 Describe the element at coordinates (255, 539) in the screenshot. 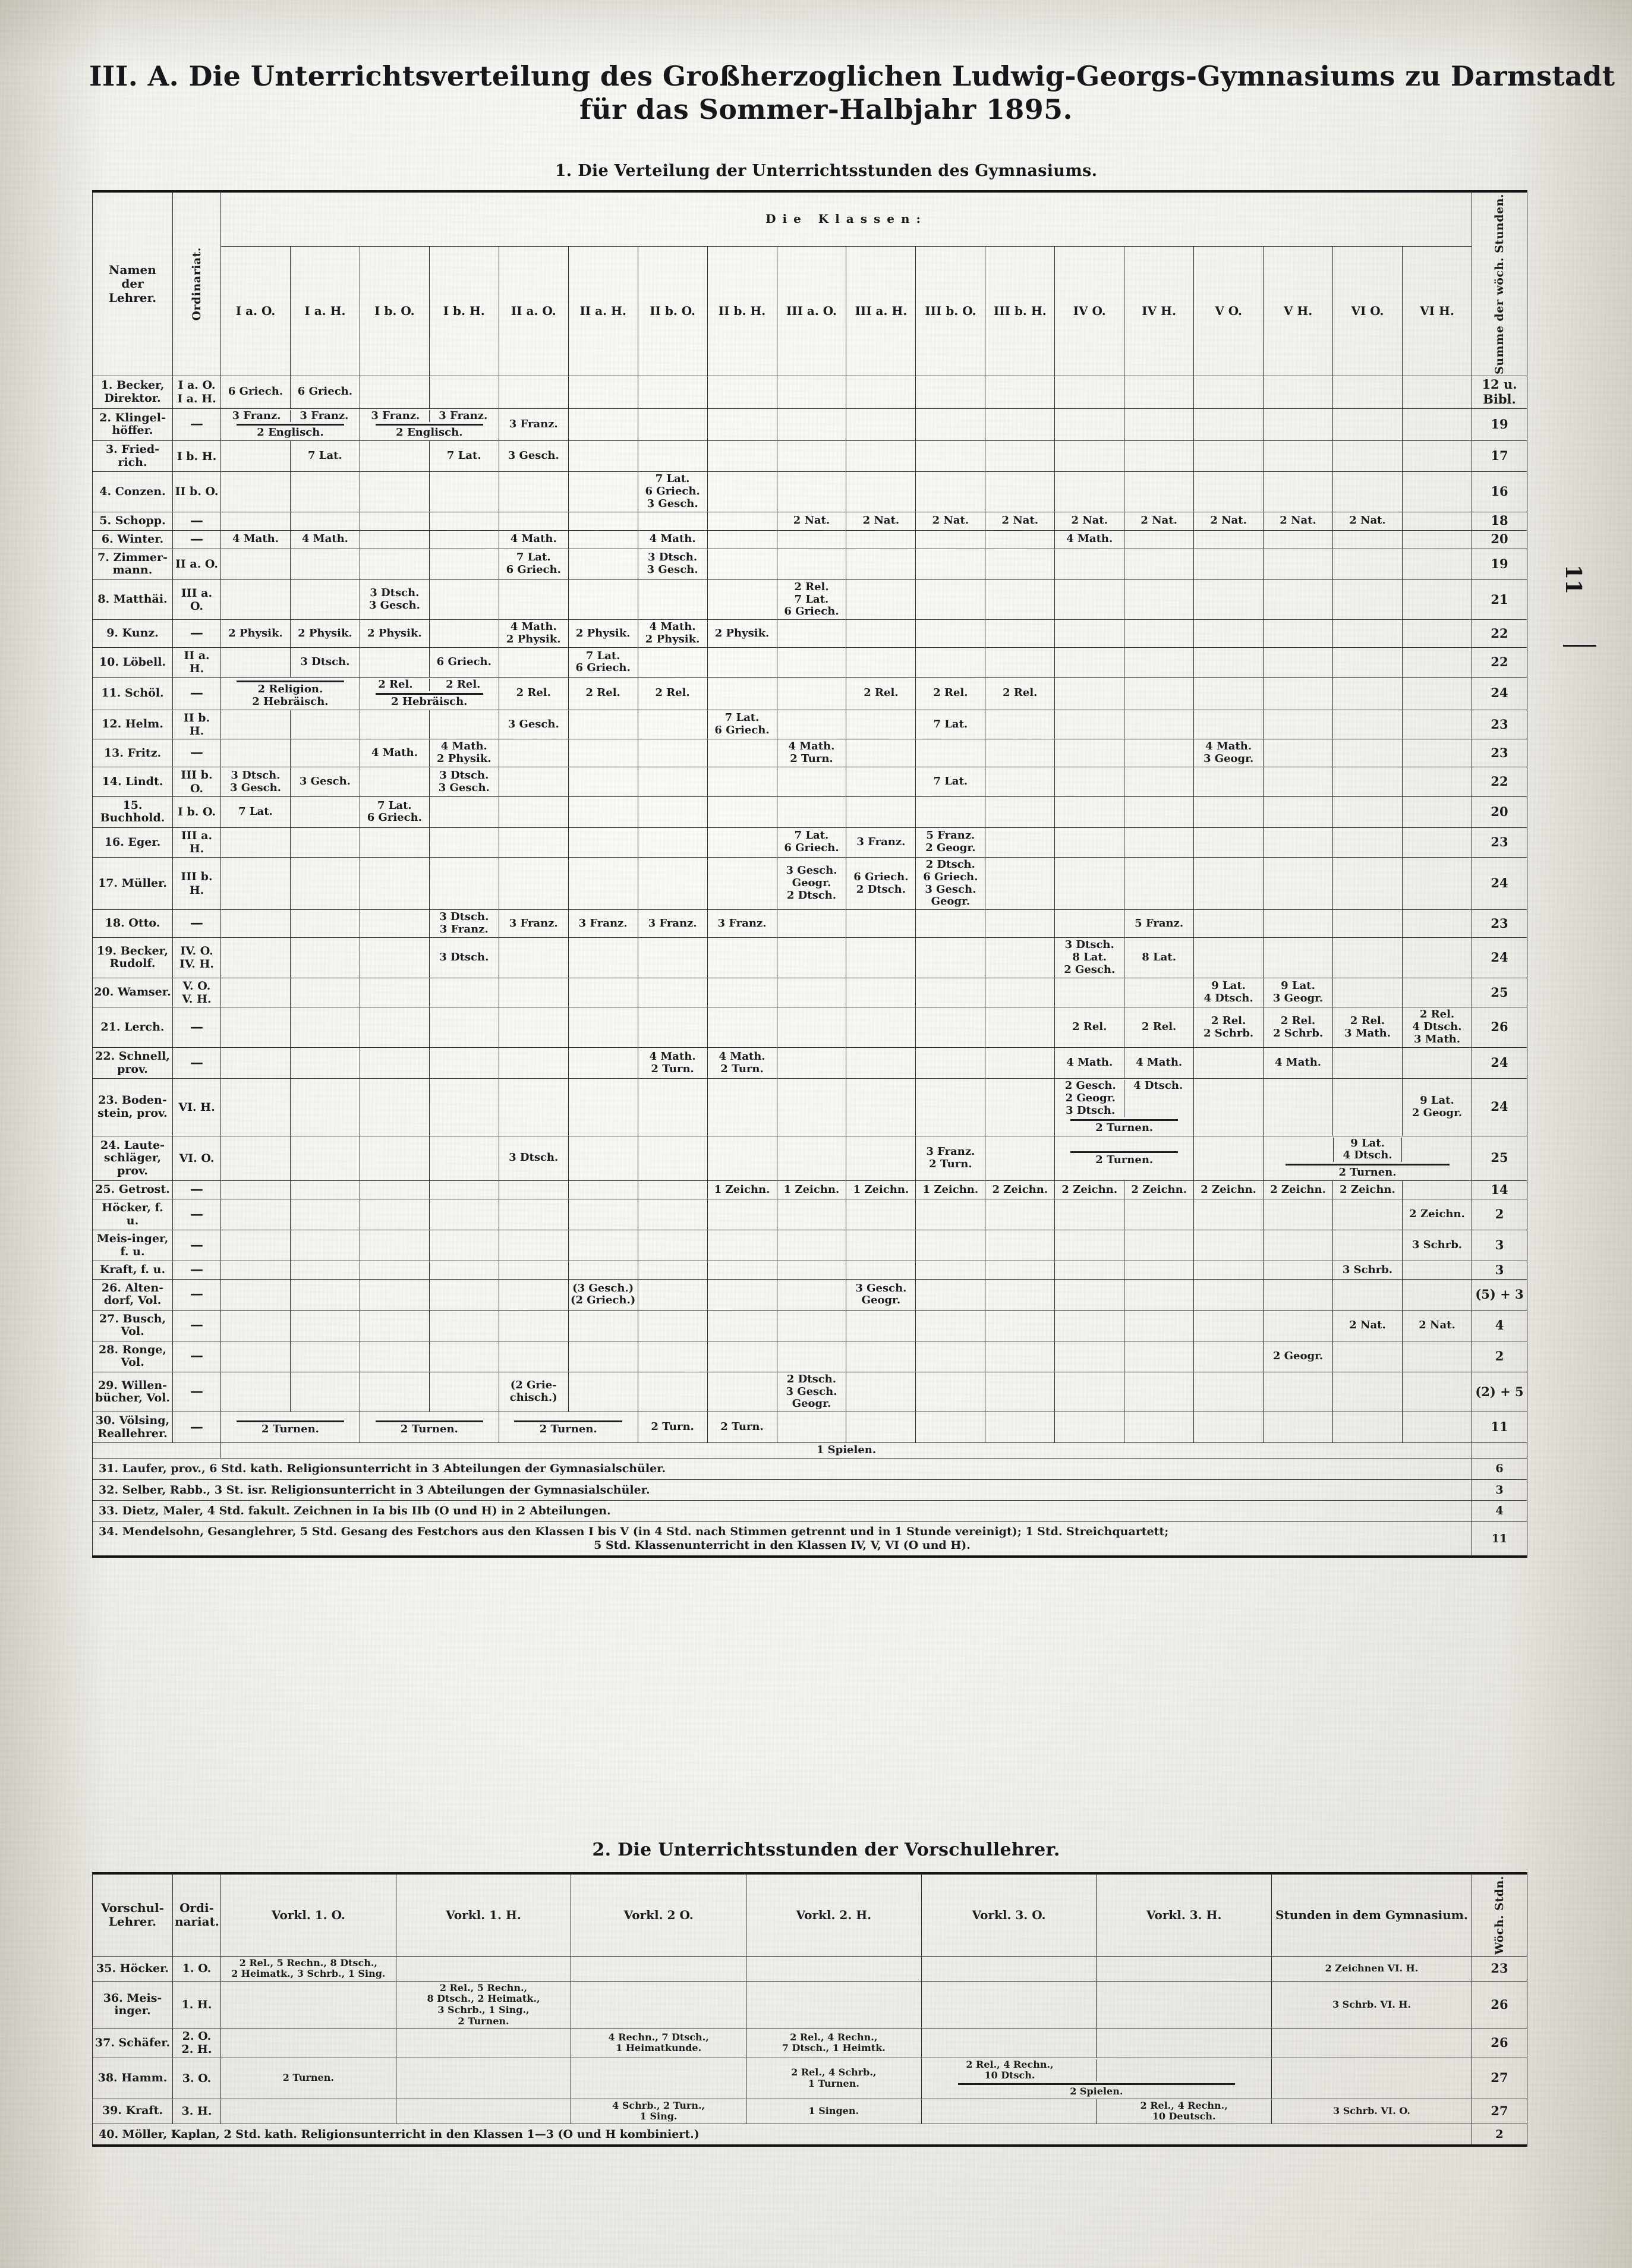

I see `assignment-cell: 4 Math.` at that location.